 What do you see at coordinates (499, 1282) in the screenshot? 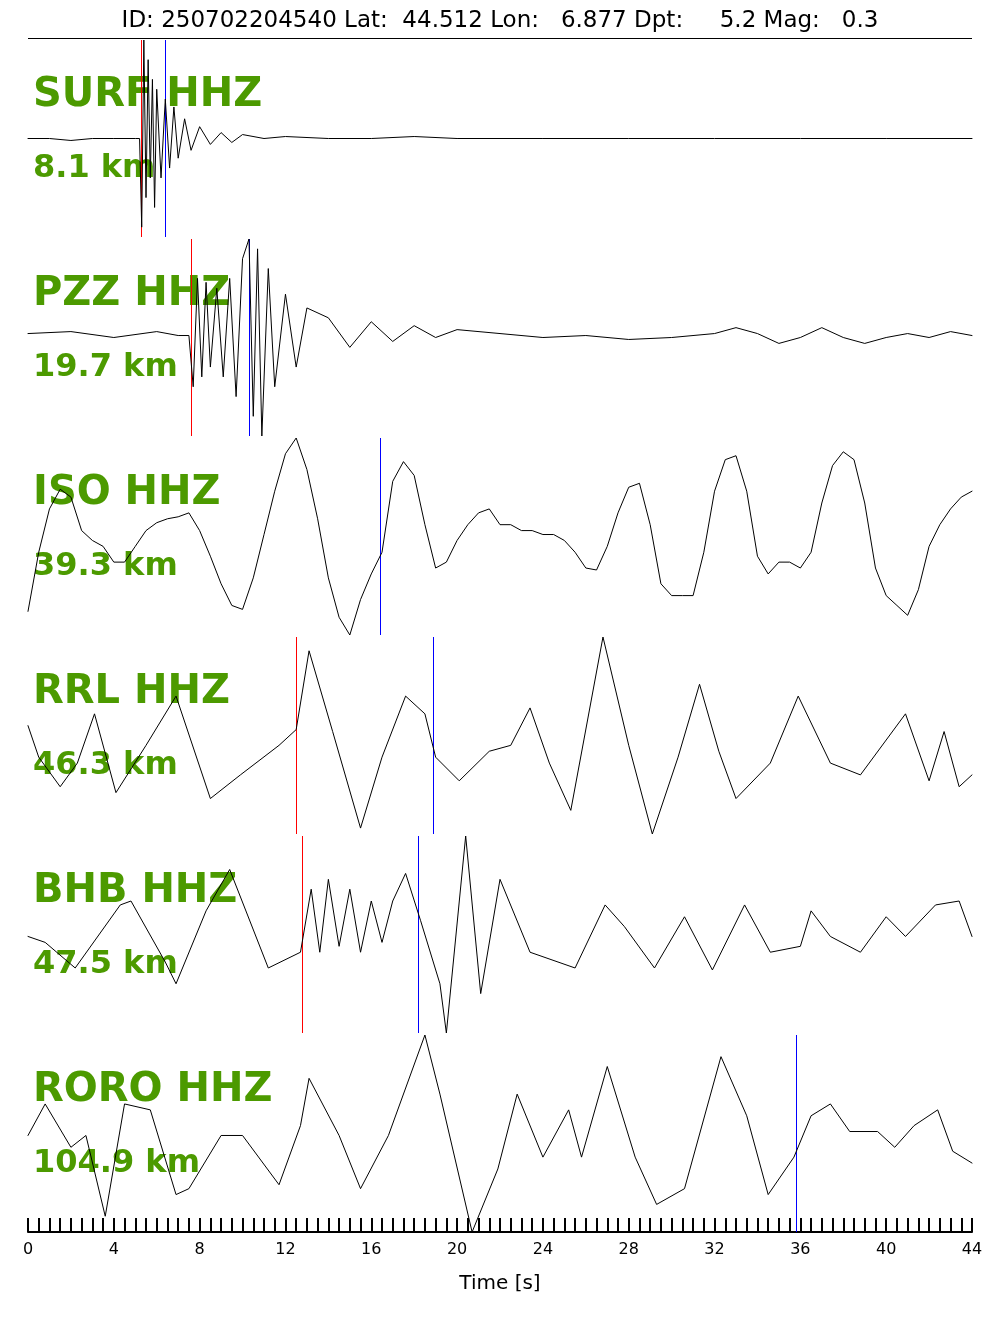
I see `x-axis-title: Time [s]` at bounding box center [499, 1282].